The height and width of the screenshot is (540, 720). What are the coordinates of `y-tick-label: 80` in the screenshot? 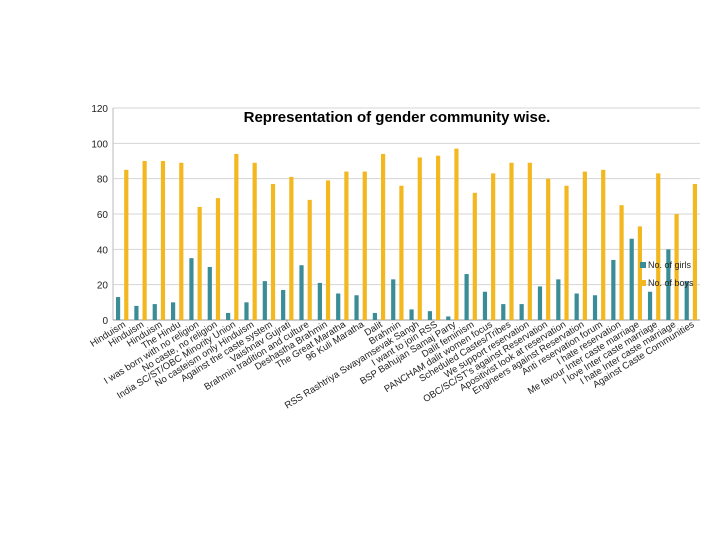 It's located at (103, 180).